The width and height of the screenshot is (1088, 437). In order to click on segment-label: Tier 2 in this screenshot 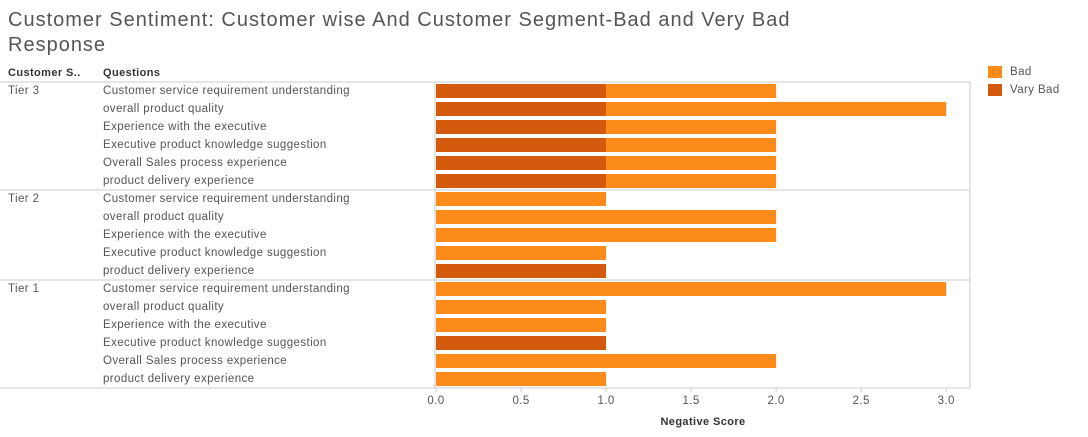, I will do `click(23, 199)`.